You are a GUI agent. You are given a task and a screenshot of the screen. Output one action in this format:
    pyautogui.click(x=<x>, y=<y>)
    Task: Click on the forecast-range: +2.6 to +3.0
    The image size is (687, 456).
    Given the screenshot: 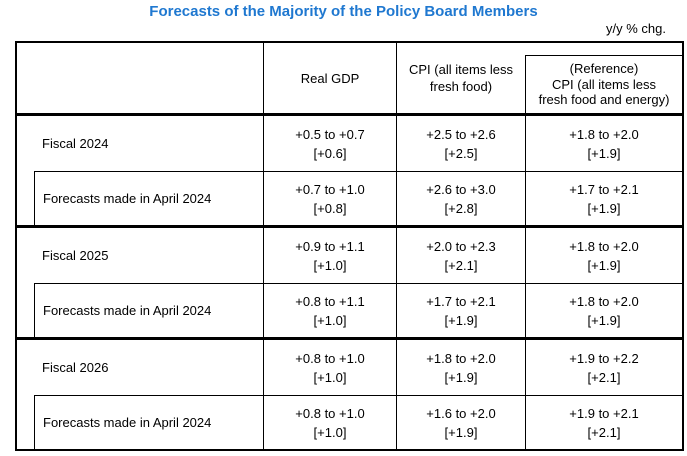 What is the action you would take?
    pyautogui.click(x=461, y=189)
    